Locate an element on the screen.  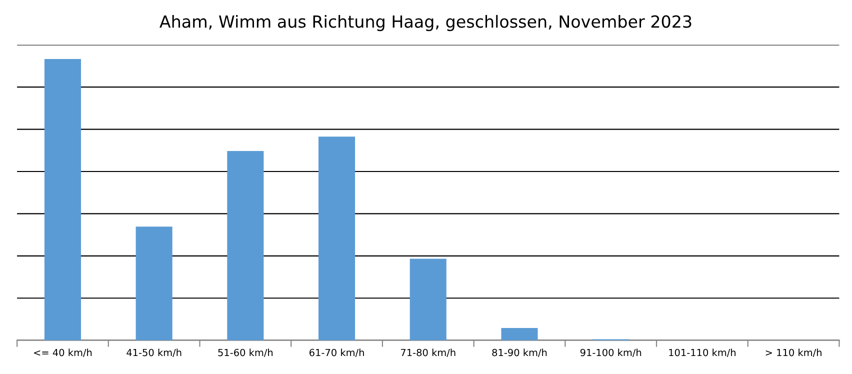
x-tick-label: 91-100 km/h is located at coordinates (611, 352).